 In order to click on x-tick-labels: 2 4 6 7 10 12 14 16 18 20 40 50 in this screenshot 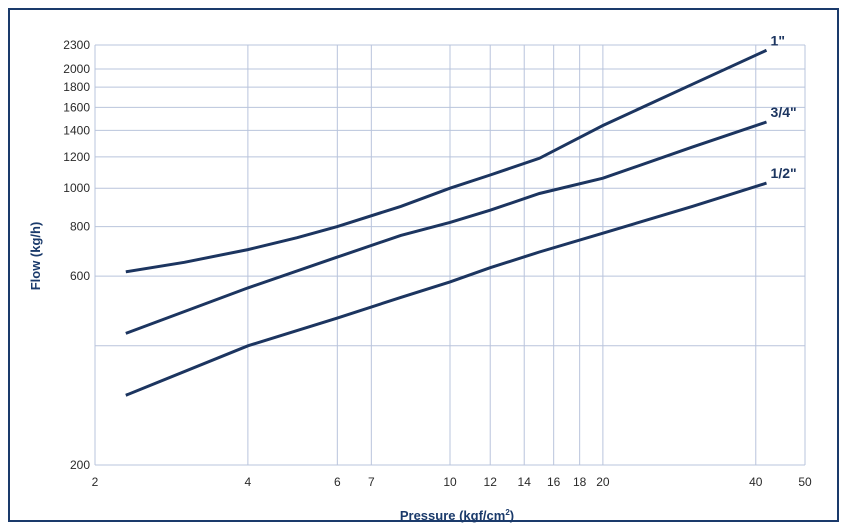, I will do `click(452, 482)`.